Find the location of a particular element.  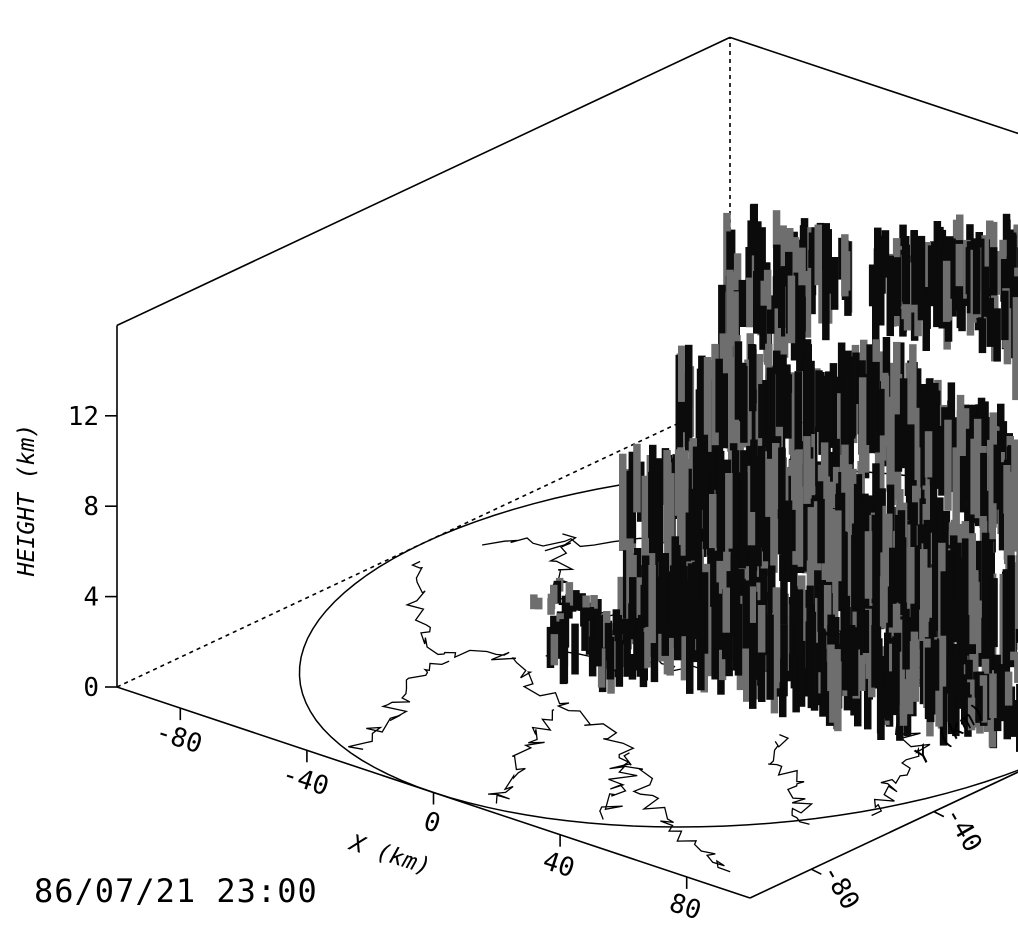

z-tick-label-2: 8 is located at coordinates (91, 507).